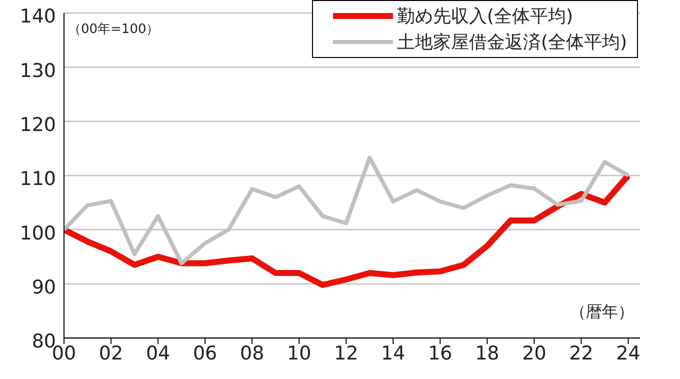 This screenshot has width=680, height=379. What do you see at coordinates (38, 17) in the screenshot?
I see `y-tick-label: 140` at bounding box center [38, 17].